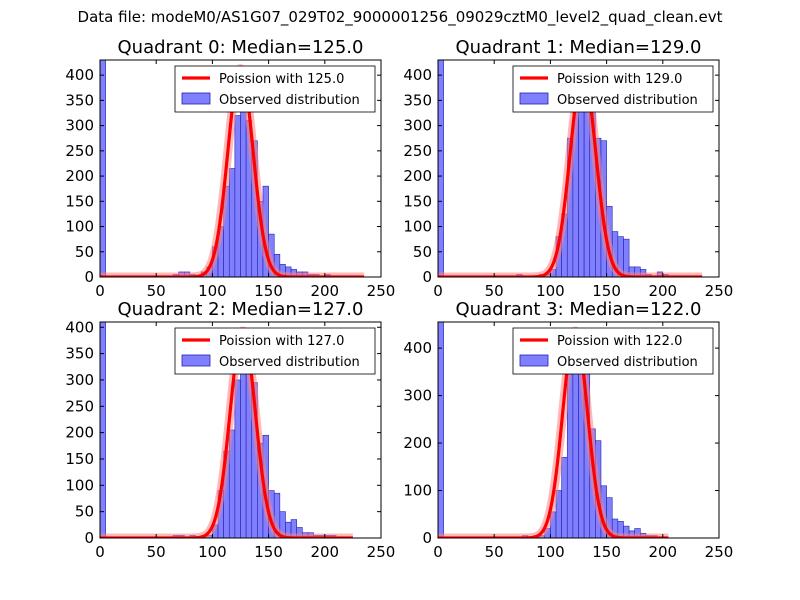 This screenshot has width=800, height=600. I want to click on legend: Poission with 125.0 Observed distribution, so click(275, 89).